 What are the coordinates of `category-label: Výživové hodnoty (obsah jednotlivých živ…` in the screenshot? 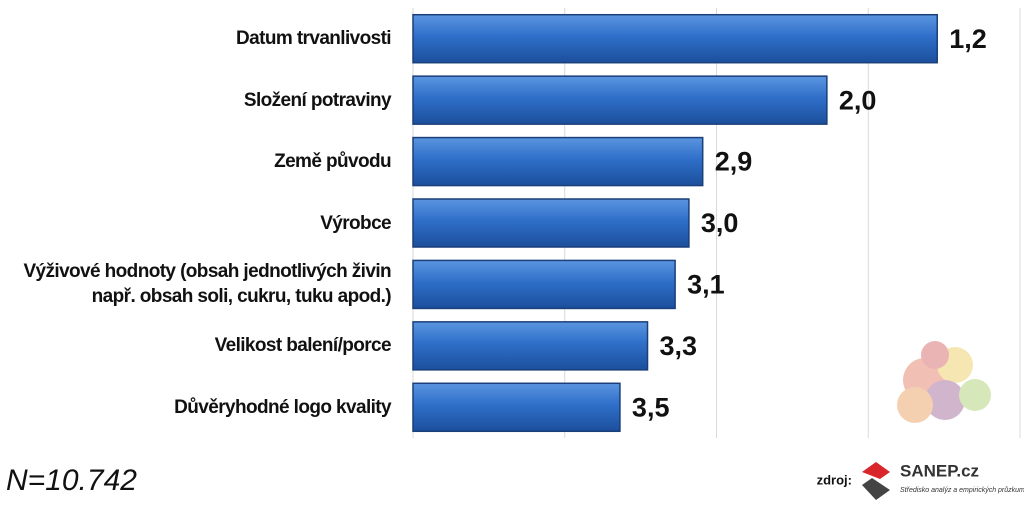 It's located at (207, 284).